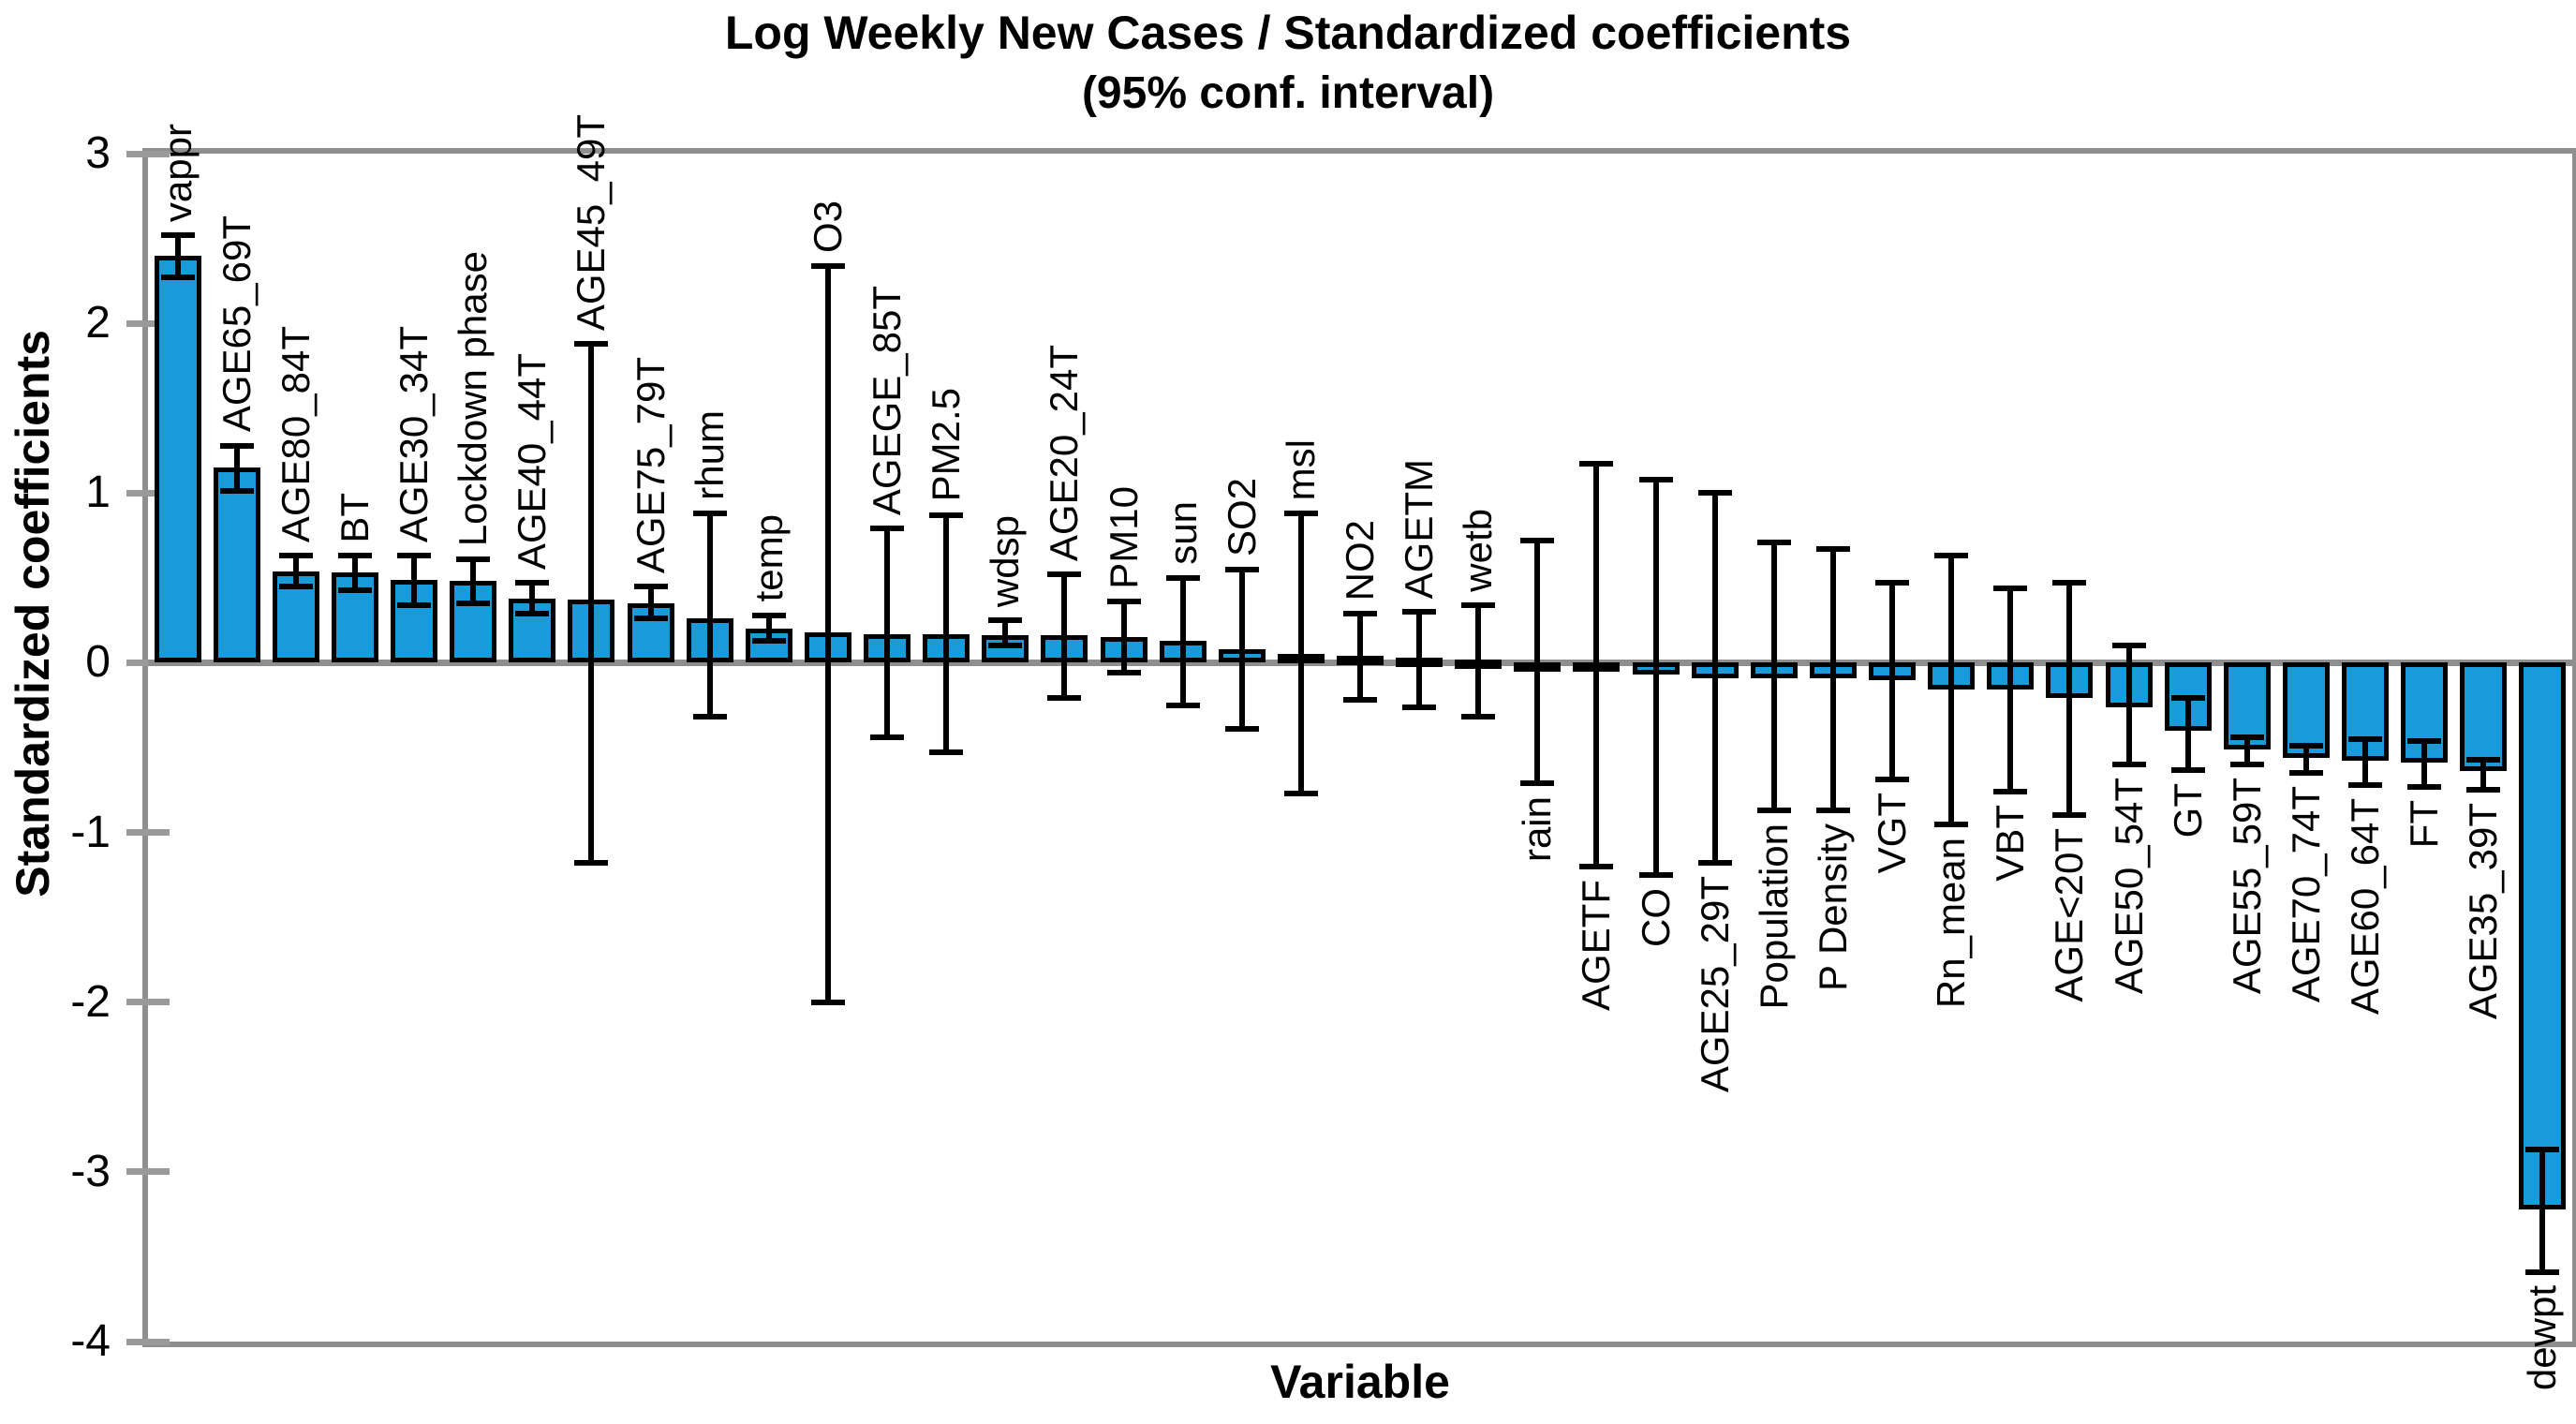  I want to click on category-label: wetb, so click(1478, 550).